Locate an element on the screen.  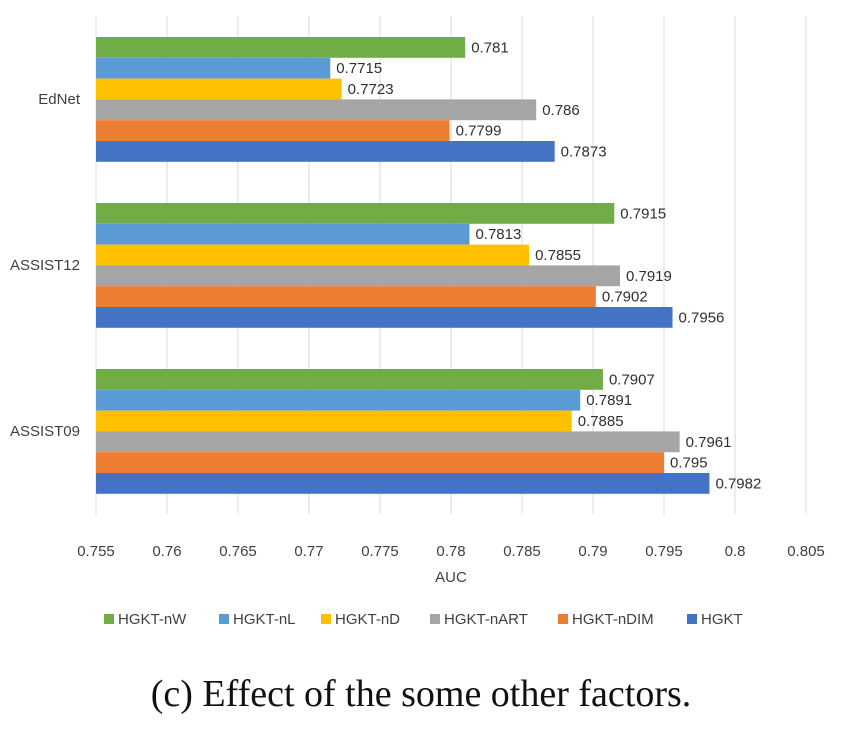
category-label: ASSIST12 is located at coordinates (45, 265).